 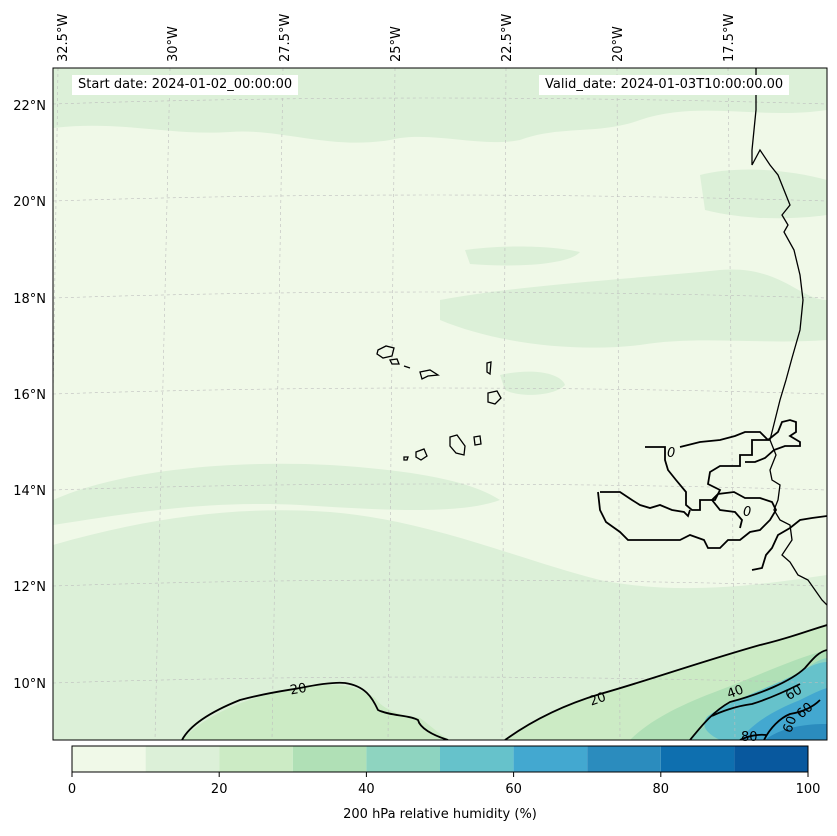 I want to click on colorbar: 0 20 40 60 80 100, so click(x=444, y=771).